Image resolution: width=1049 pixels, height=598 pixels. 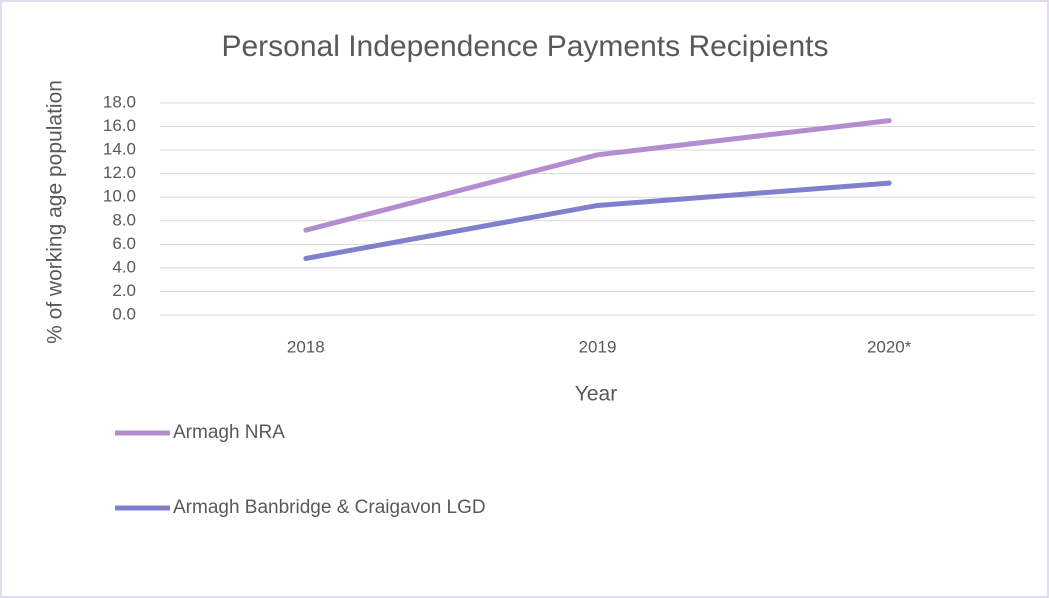 I want to click on y-tick-label: 16.0, so click(x=119, y=125).